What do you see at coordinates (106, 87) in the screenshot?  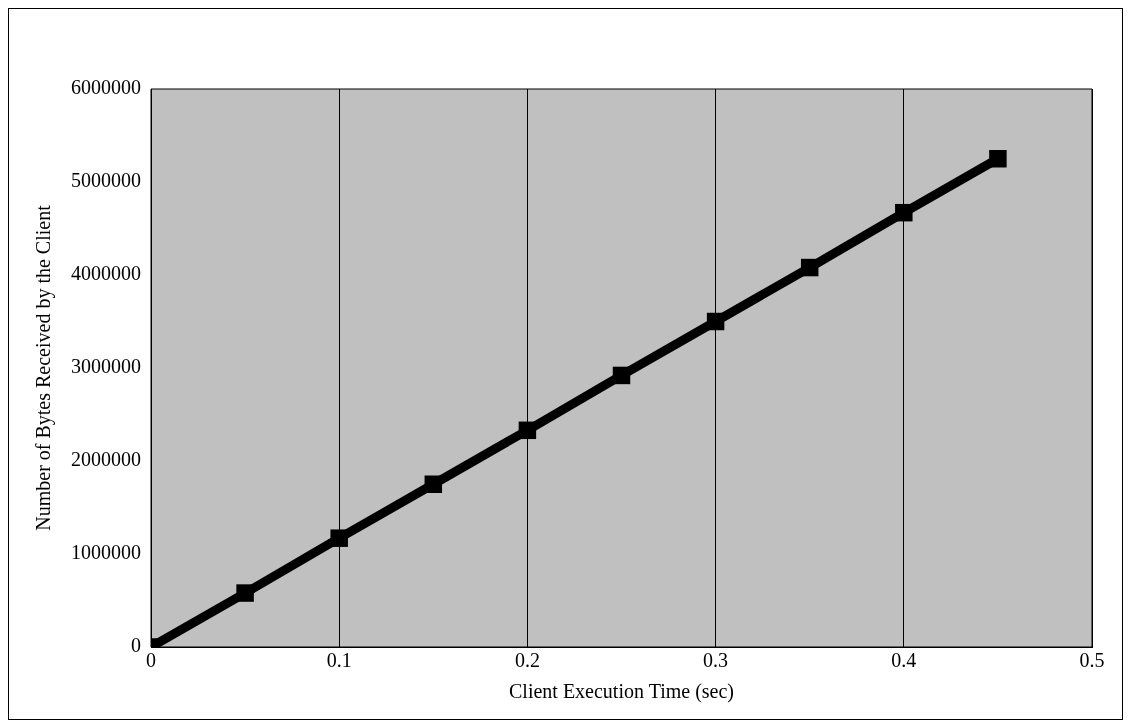 I see `y-tick-label: 6000000` at bounding box center [106, 87].